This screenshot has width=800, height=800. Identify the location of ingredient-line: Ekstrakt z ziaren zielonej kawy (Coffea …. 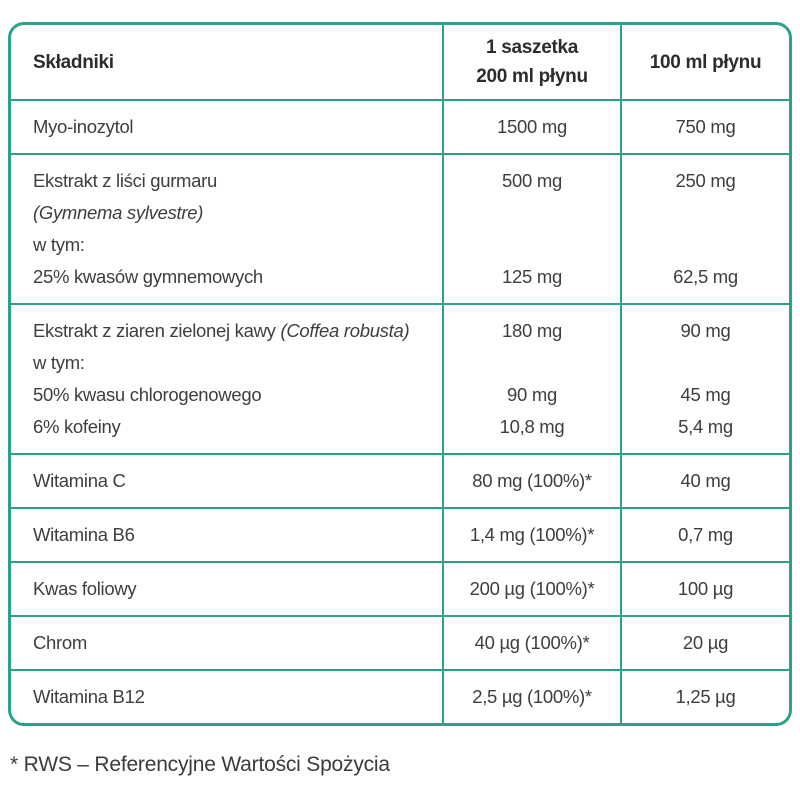
(221, 330).